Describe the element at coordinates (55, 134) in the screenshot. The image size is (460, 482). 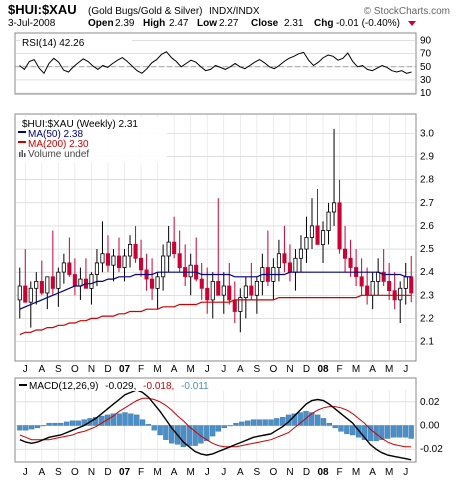
I see `ma50-legend: MA(50) 2.38` at that location.